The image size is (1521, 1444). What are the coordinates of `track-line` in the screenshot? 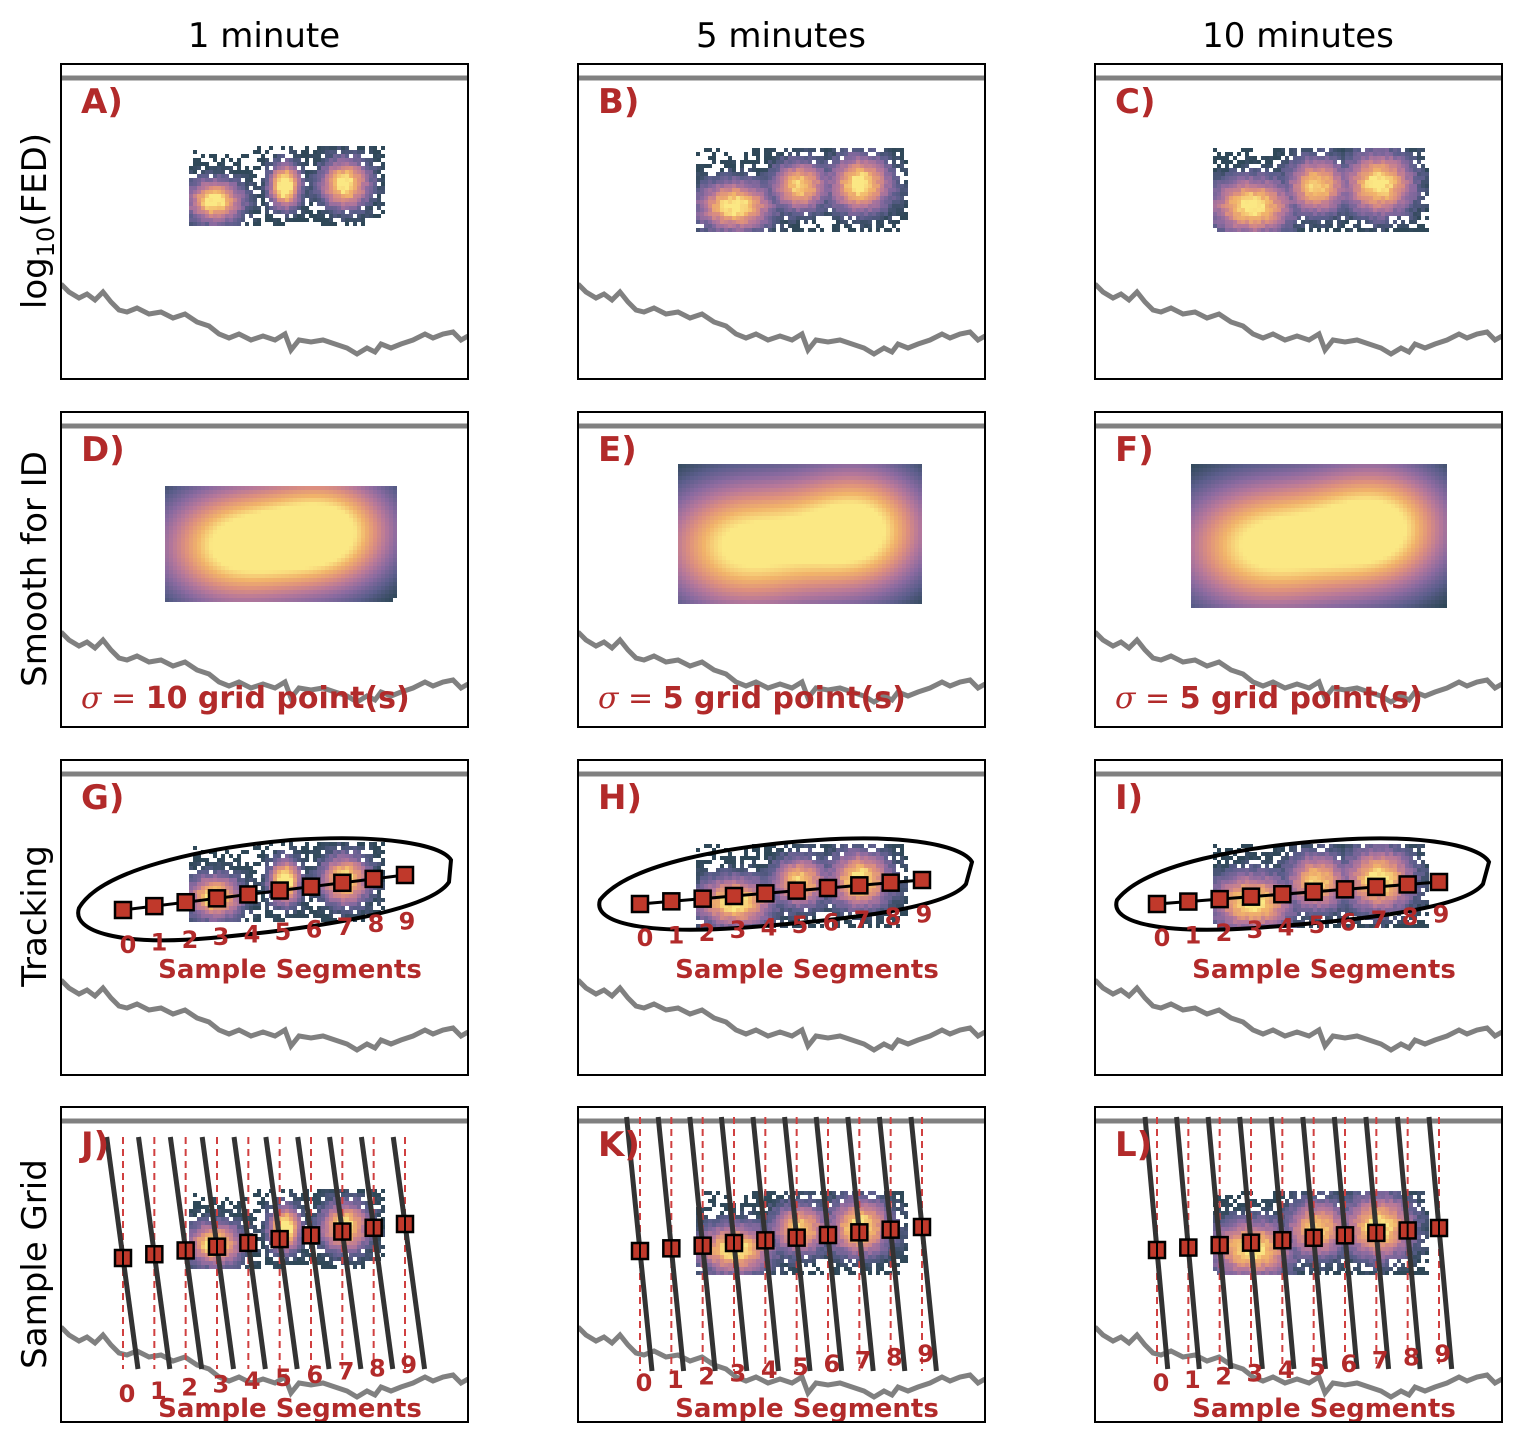 It's located at (264, 892).